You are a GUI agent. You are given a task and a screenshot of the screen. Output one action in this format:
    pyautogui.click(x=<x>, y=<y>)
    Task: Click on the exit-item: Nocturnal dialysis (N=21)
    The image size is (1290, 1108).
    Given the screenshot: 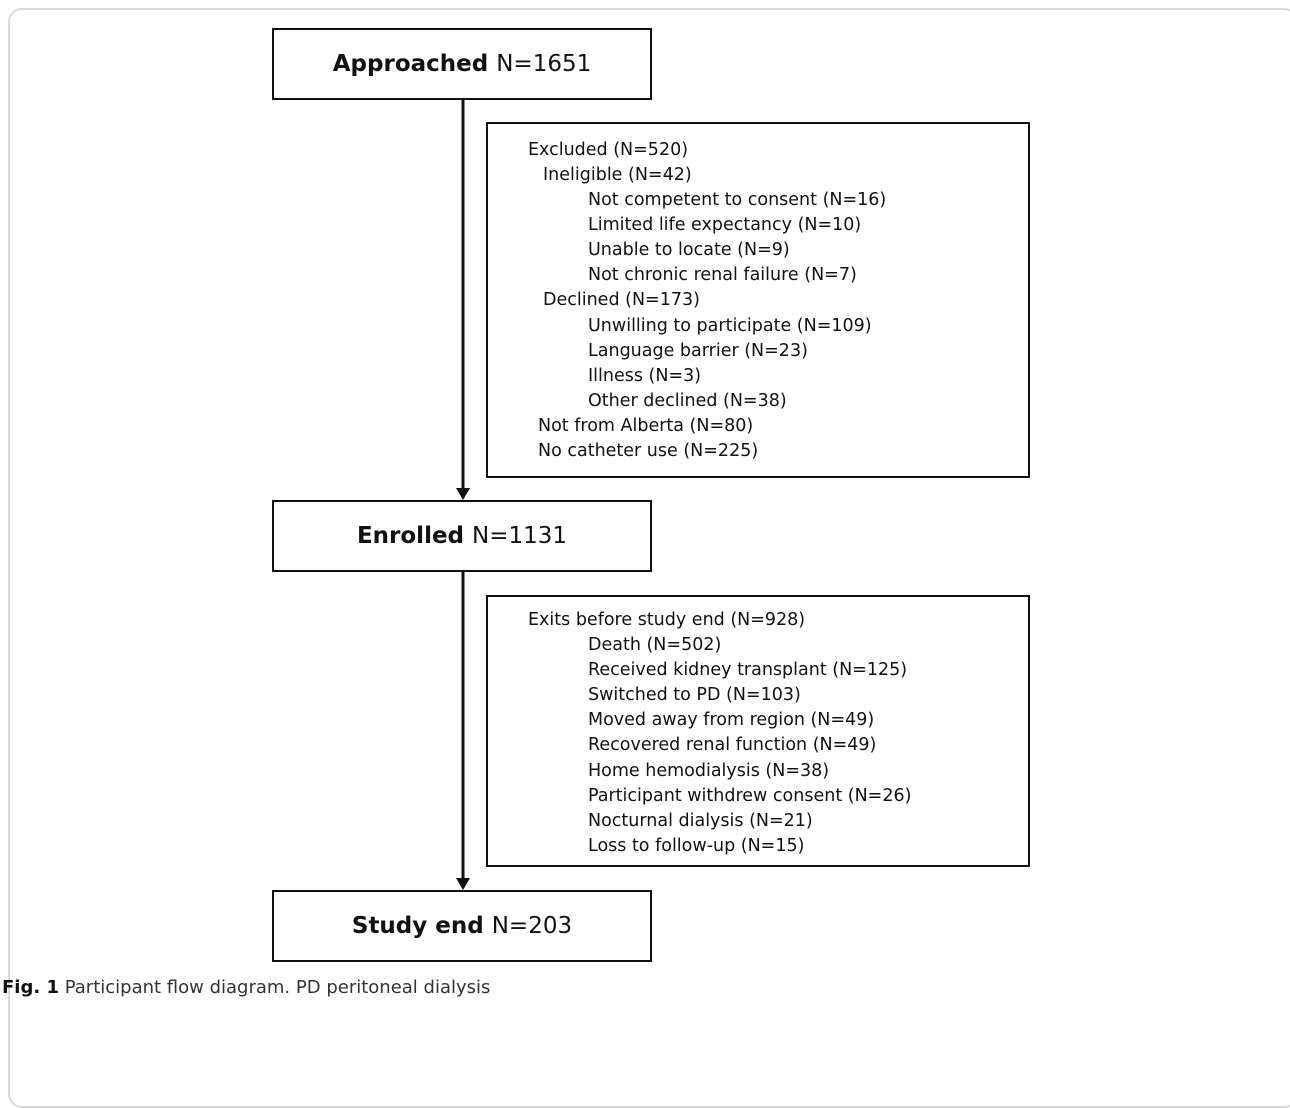 What is the action you would take?
    pyautogui.click(x=700, y=821)
    